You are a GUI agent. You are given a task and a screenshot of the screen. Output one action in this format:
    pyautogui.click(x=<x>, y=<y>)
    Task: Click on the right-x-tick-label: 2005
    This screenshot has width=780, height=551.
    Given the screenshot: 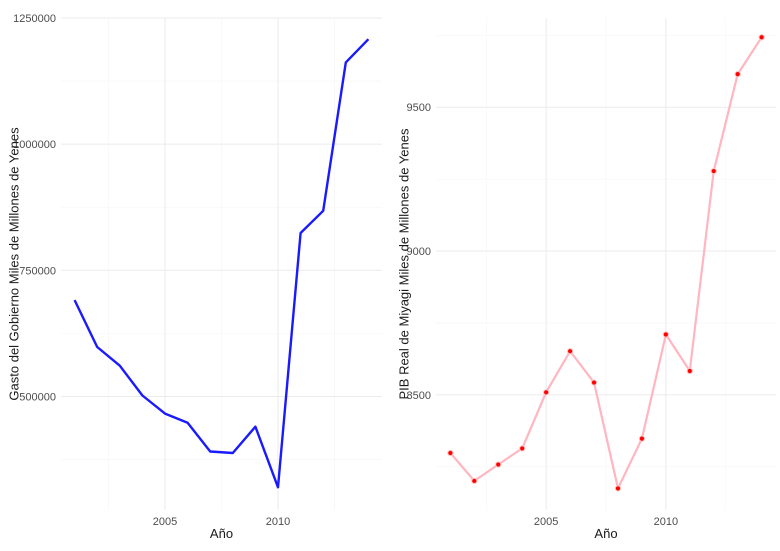 What is the action you would take?
    pyautogui.click(x=546, y=522)
    